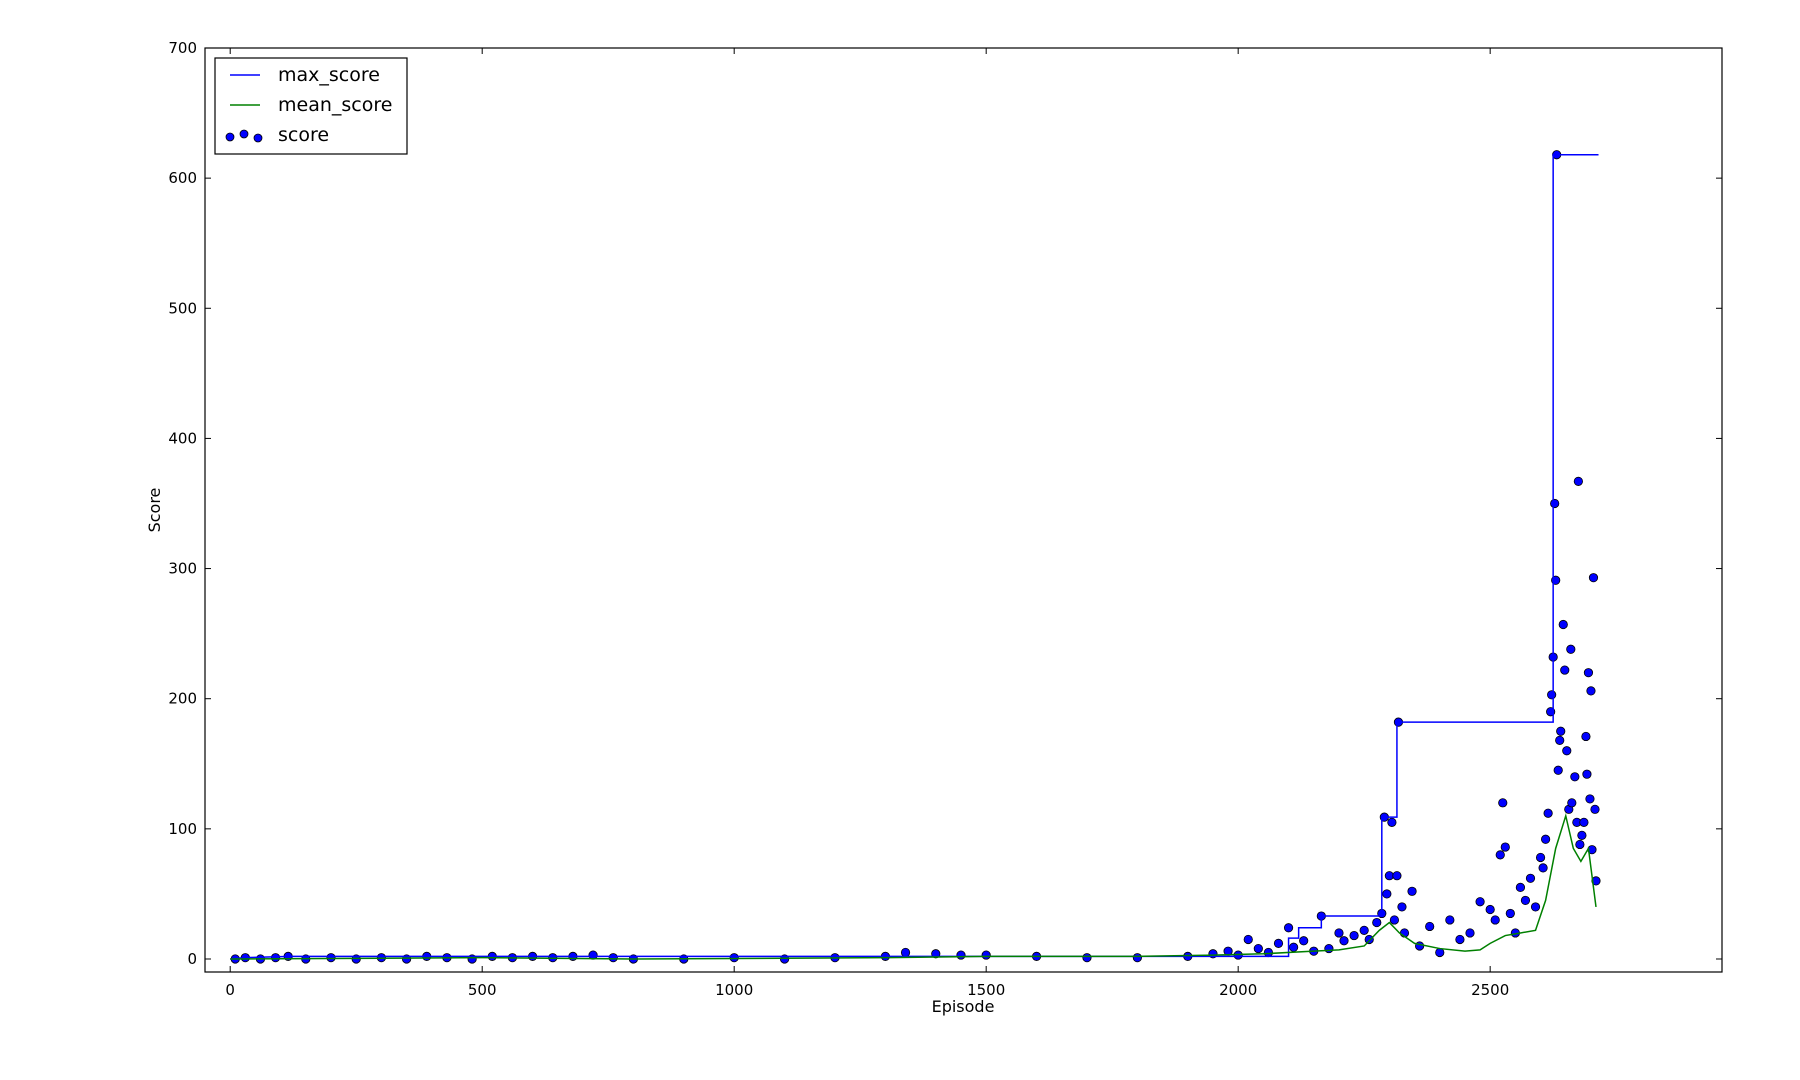  What do you see at coordinates (182, 308) in the screenshot?
I see `y-tick-label: 500` at bounding box center [182, 308].